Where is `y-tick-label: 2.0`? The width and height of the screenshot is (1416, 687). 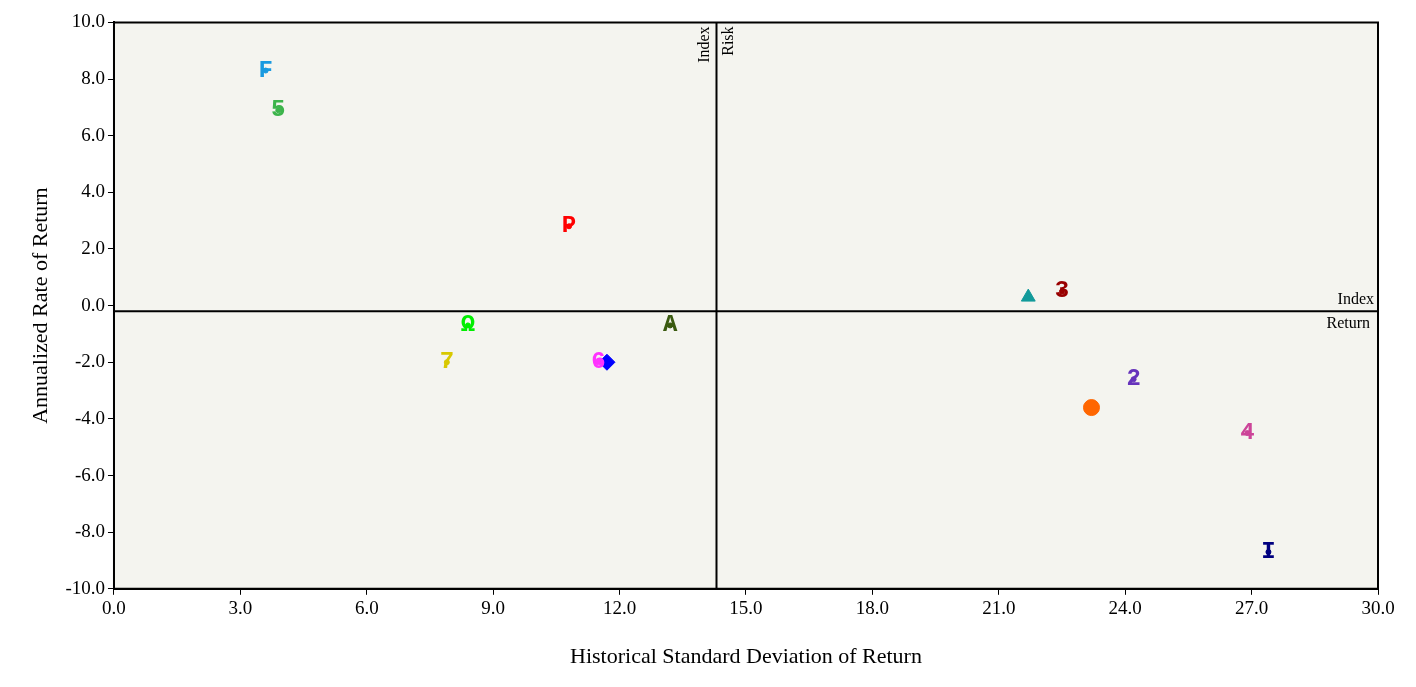
y-tick-label: 2.0 is located at coordinates (93, 247).